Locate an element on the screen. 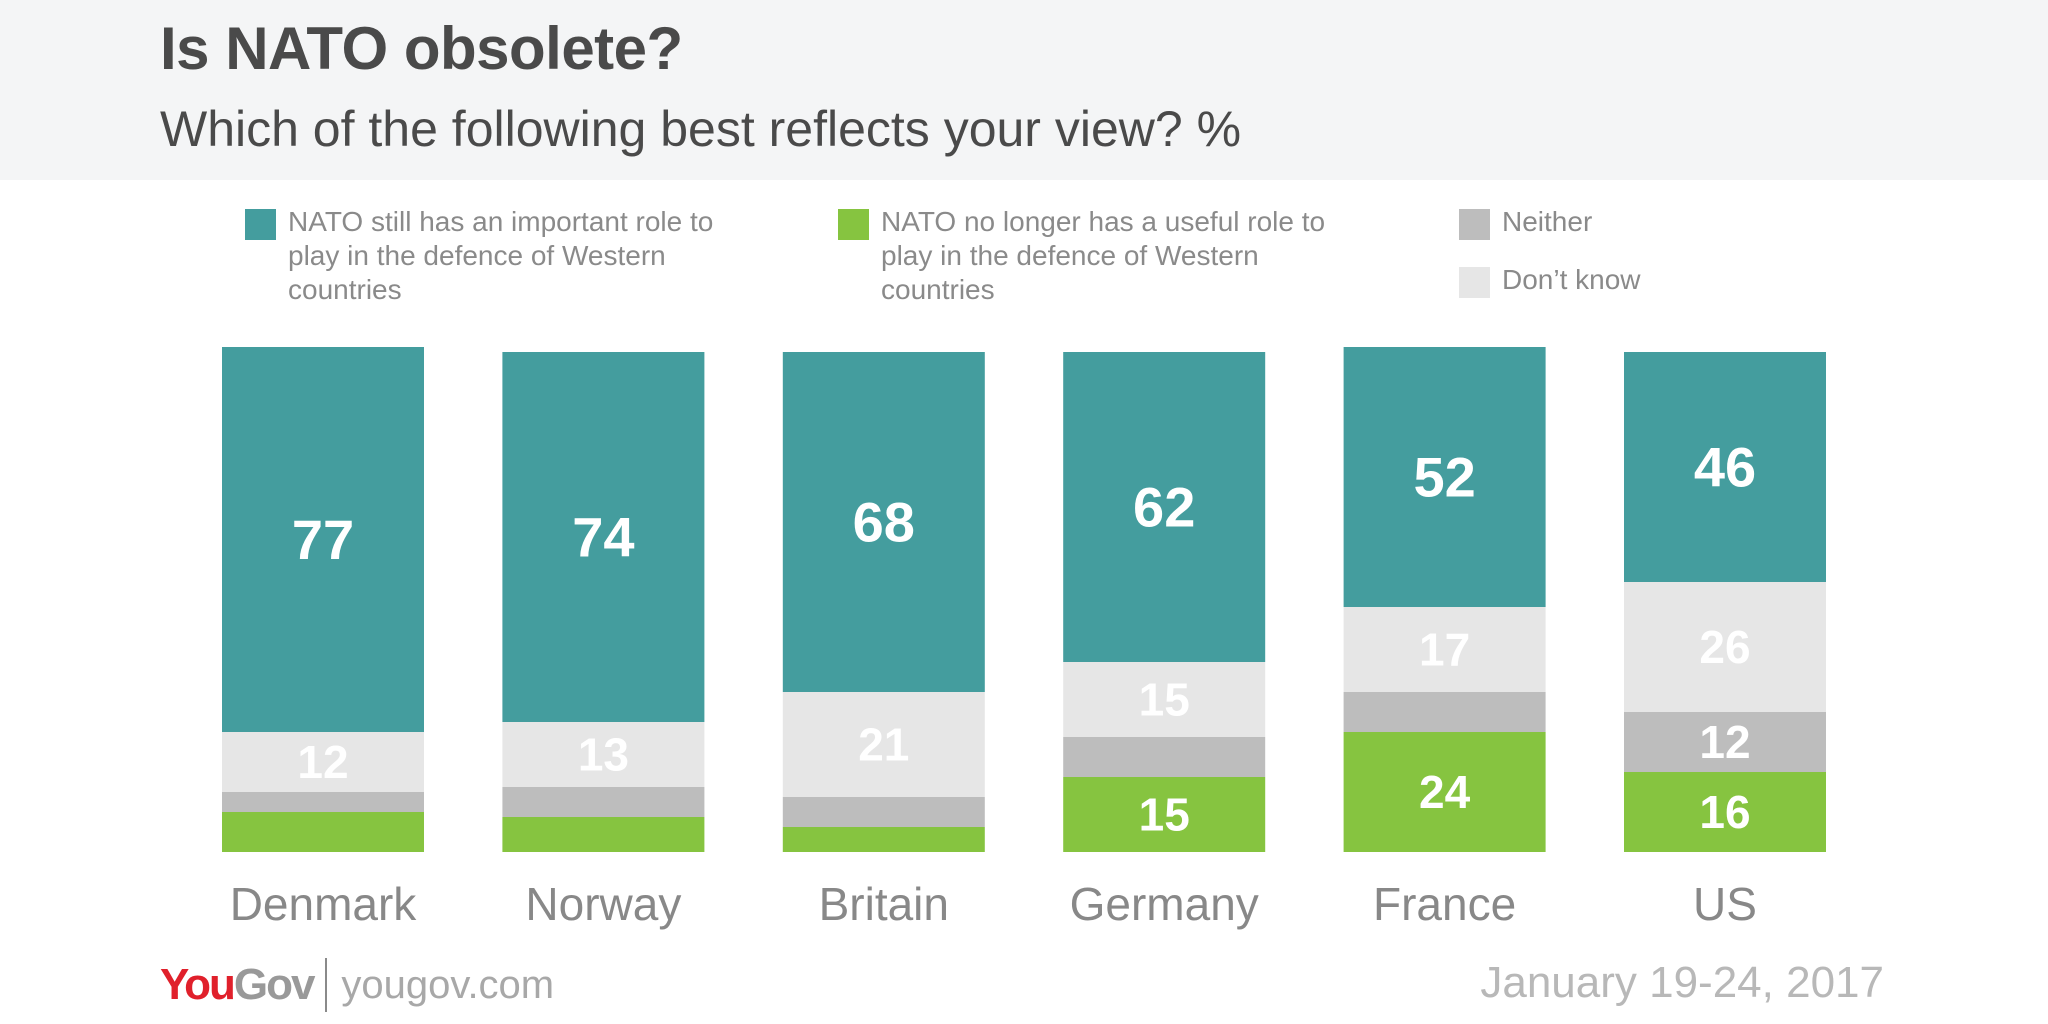 The image size is (2048, 1024). bar-segment-britain-dont-know is located at coordinates (883, 744).